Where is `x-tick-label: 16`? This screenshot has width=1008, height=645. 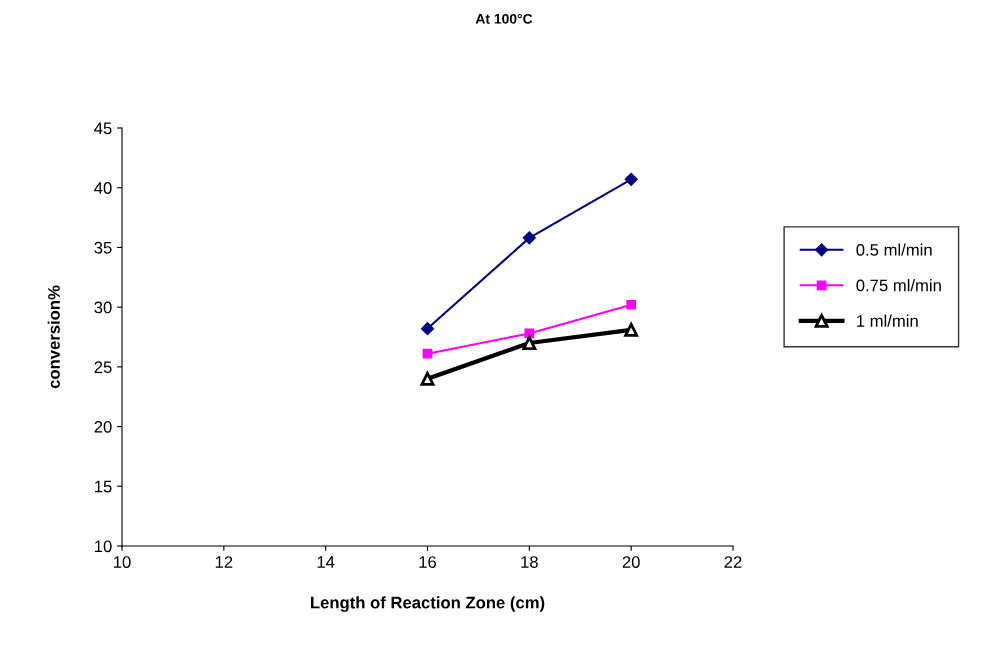 x-tick-label: 16 is located at coordinates (428, 562).